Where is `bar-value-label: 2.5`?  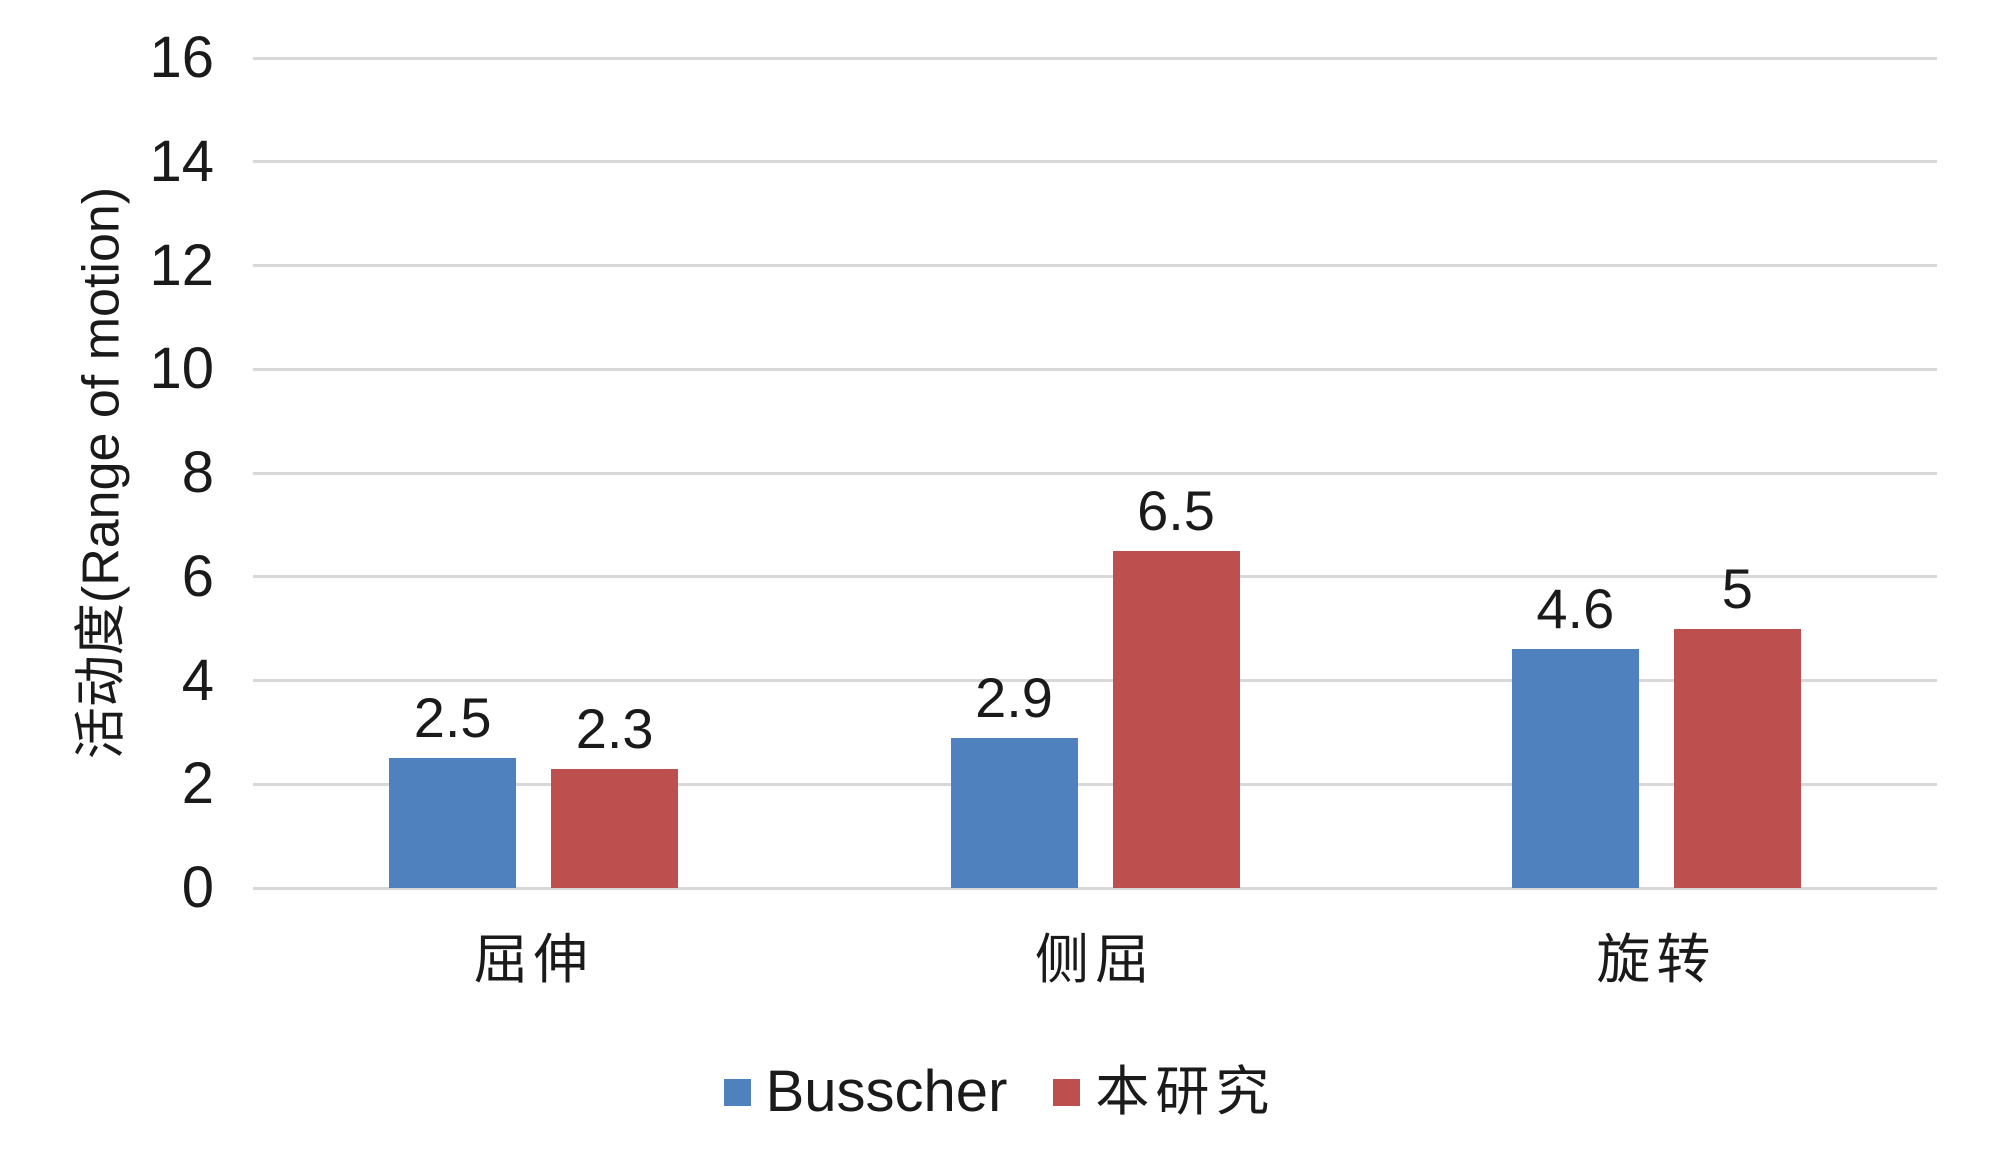 bar-value-label: 2.5 is located at coordinates (452, 718).